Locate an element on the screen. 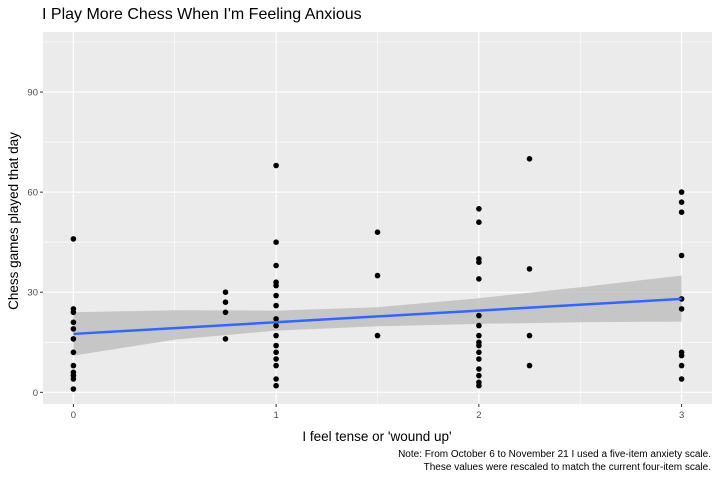  y-axis-ticks: 0 30 60 90 is located at coordinates (35, 243).